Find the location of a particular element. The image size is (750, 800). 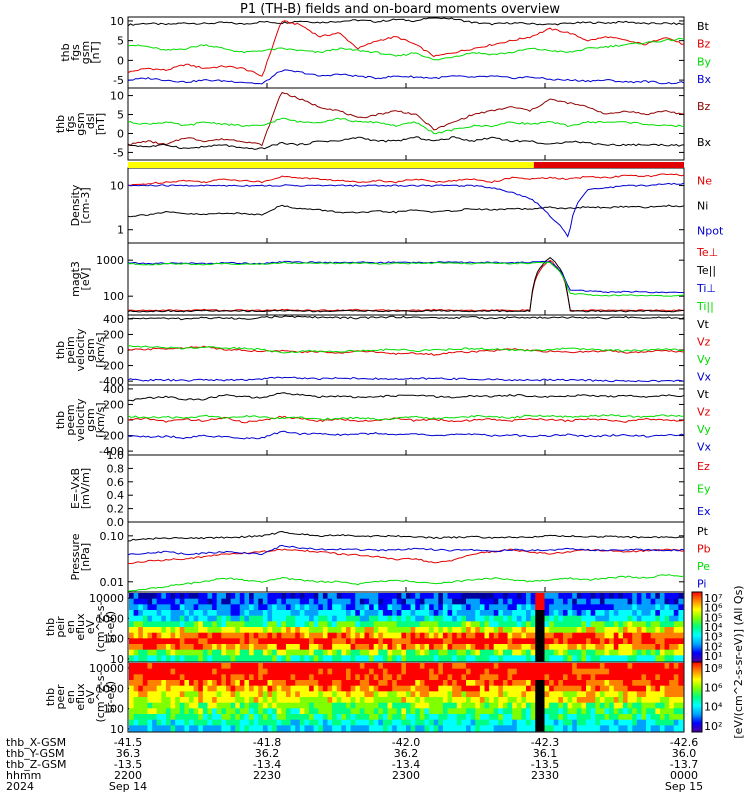

y-axis-label: thb is located at coordinates (50, 697).